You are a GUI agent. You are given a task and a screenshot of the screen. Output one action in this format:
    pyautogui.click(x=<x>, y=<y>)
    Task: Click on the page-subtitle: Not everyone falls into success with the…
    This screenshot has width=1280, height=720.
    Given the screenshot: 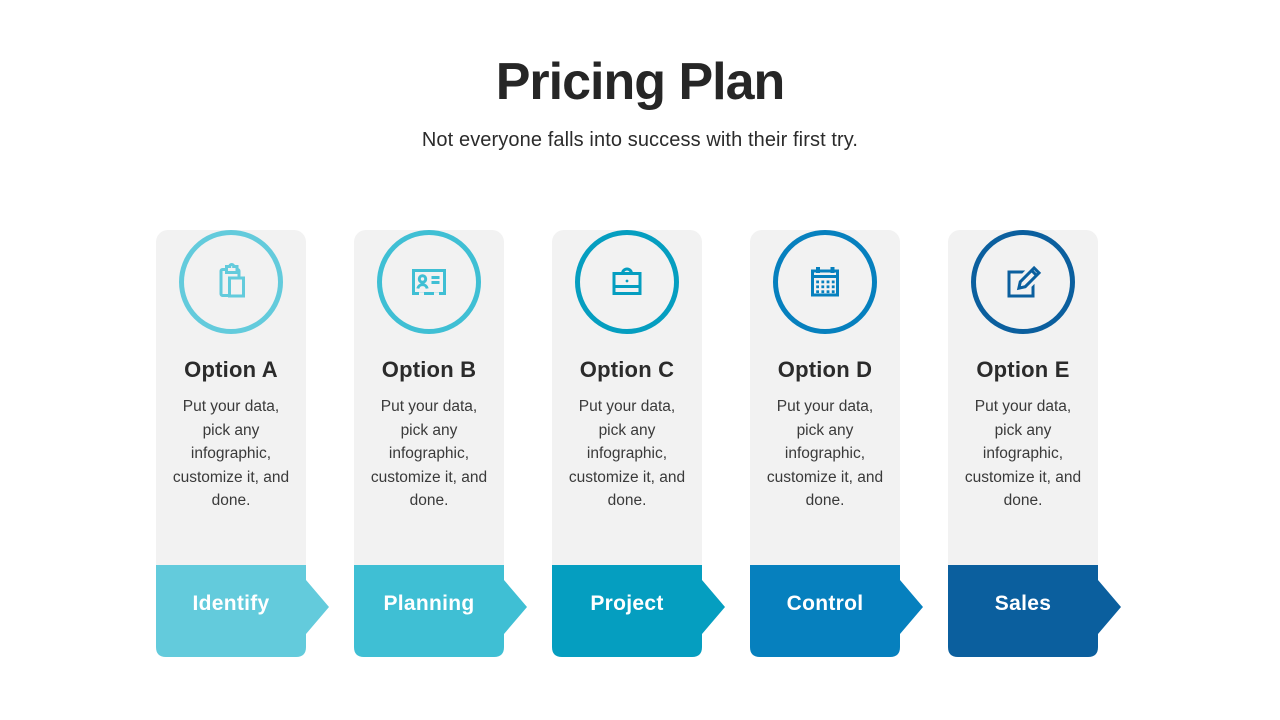 What is the action you would take?
    pyautogui.click(x=640, y=140)
    